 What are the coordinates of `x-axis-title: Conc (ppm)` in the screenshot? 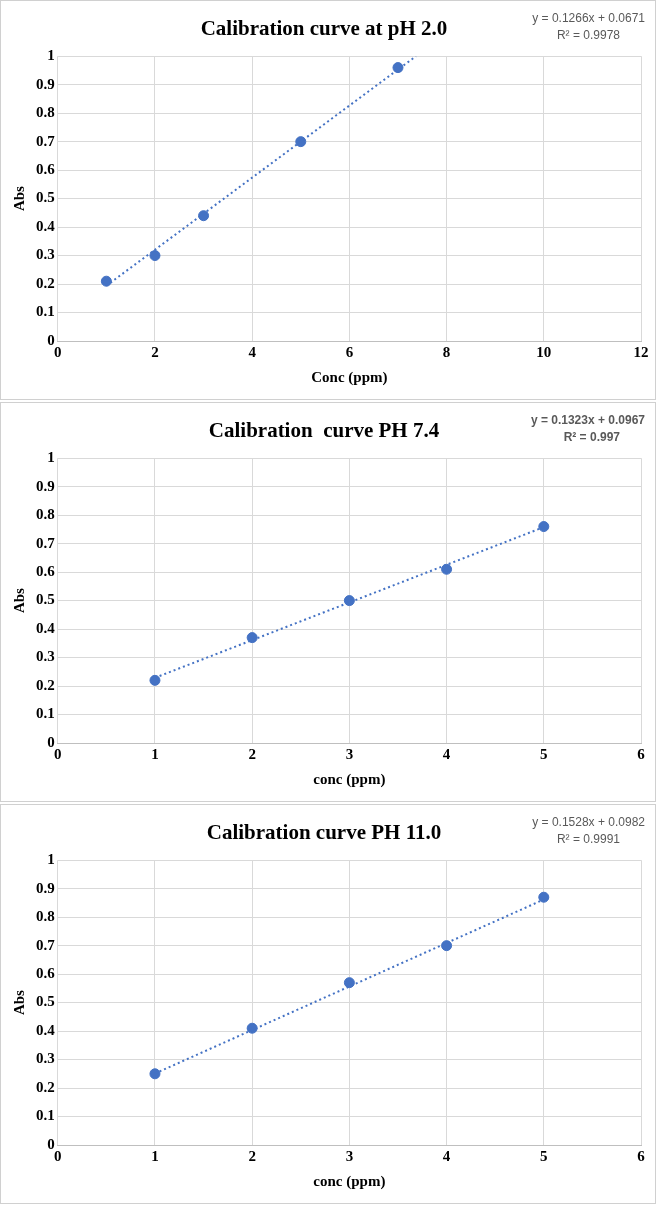 It's located at (349, 377).